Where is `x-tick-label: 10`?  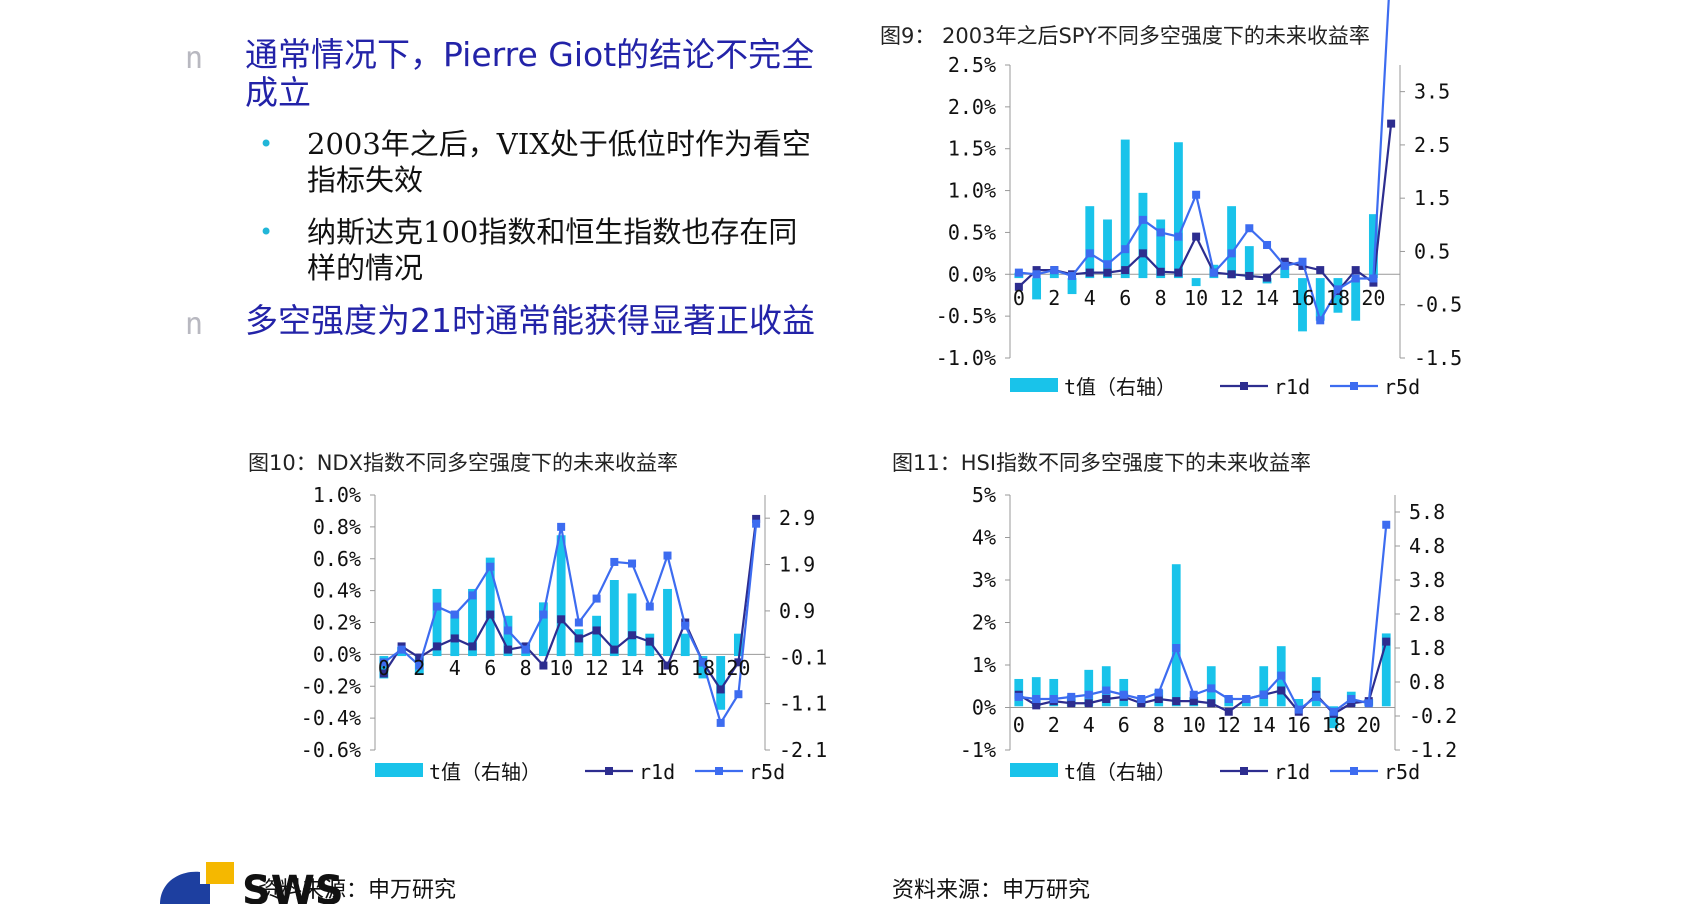 x-tick-label: 10 is located at coordinates (1196, 298).